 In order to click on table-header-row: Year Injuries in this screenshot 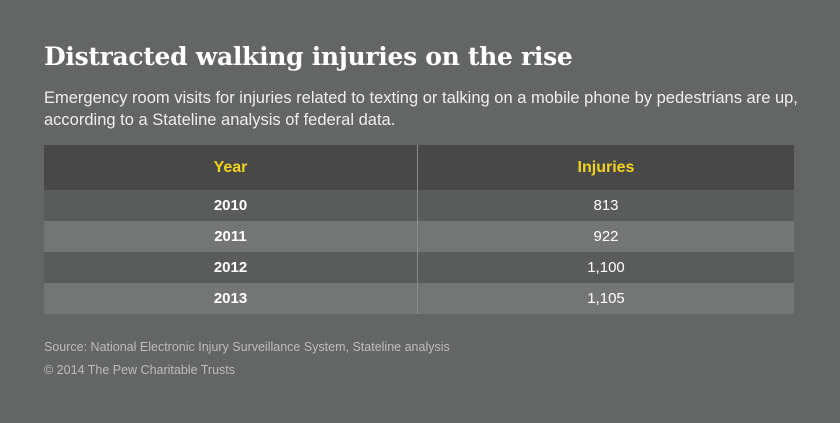, I will do `click(419, 167)`.